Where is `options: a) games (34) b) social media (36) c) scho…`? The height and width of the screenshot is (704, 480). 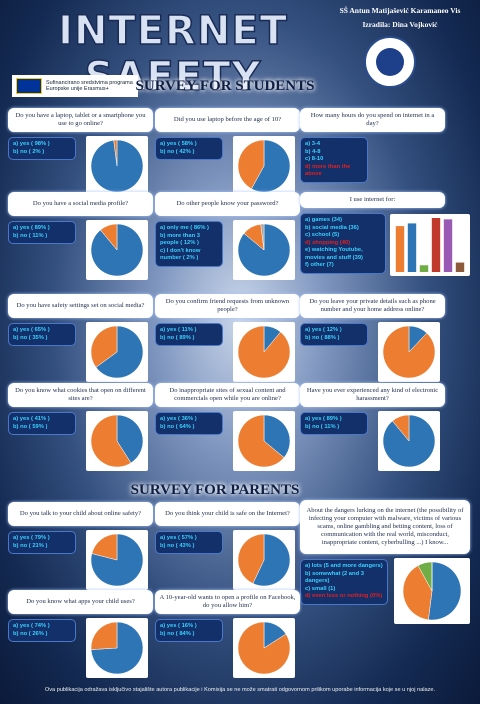
options: a) games (34) b) social media (36) c) scho… is located at coordinates (343, 243).